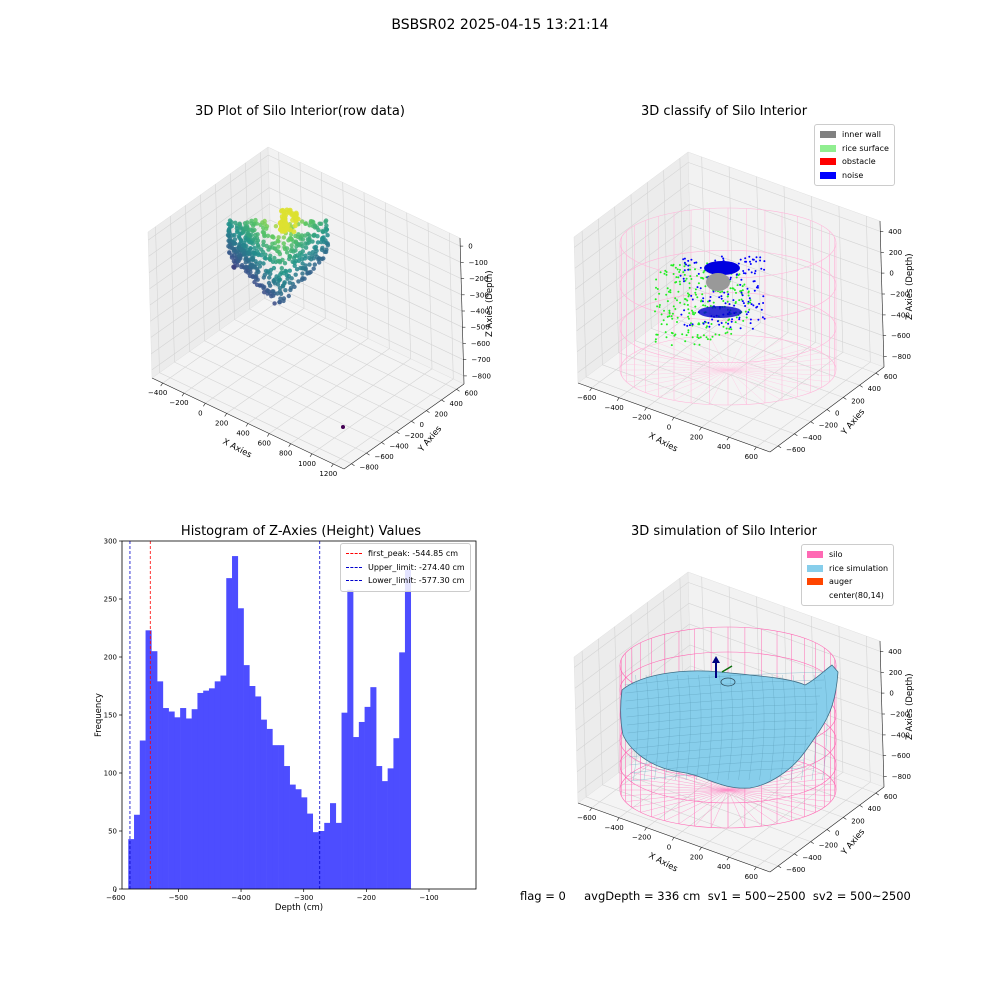 The height and width of the screenshot is (1000, 1000). I want to click on p4-z-tick-label: 200, so click(895, 673).